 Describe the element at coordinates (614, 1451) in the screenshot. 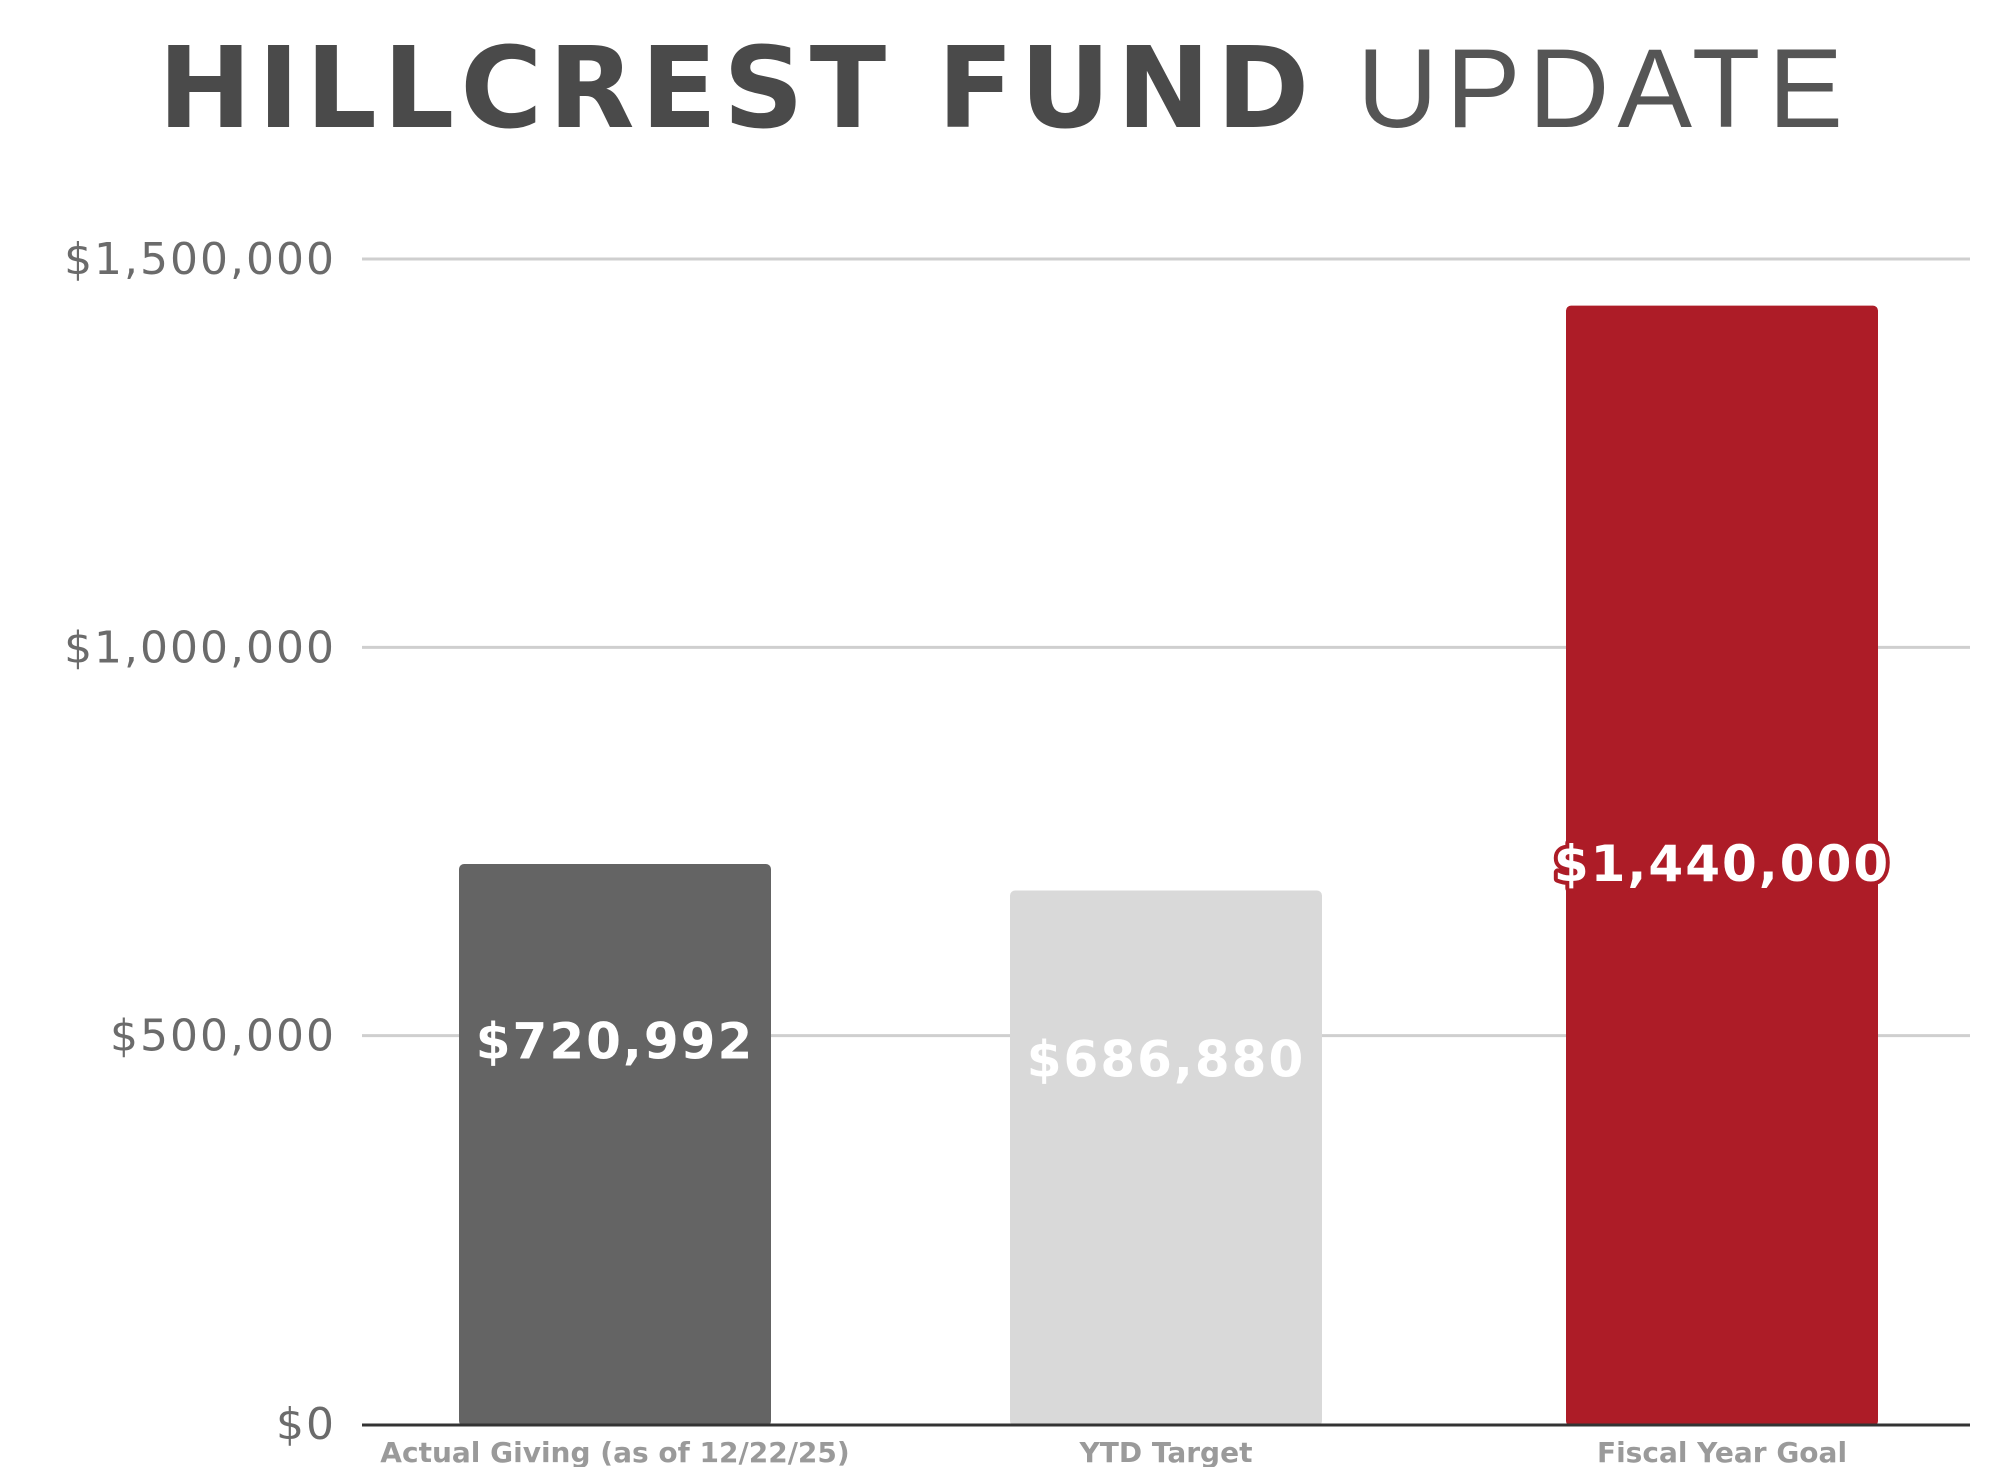

I see `x-tick-label: Actual Giving (as of 12/22/25)` at that location.